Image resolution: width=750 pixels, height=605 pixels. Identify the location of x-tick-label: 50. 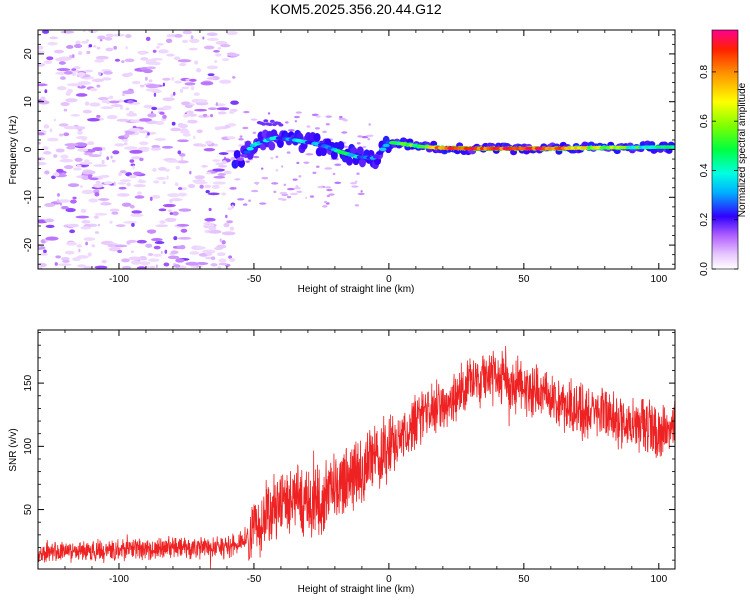
(524, 579).